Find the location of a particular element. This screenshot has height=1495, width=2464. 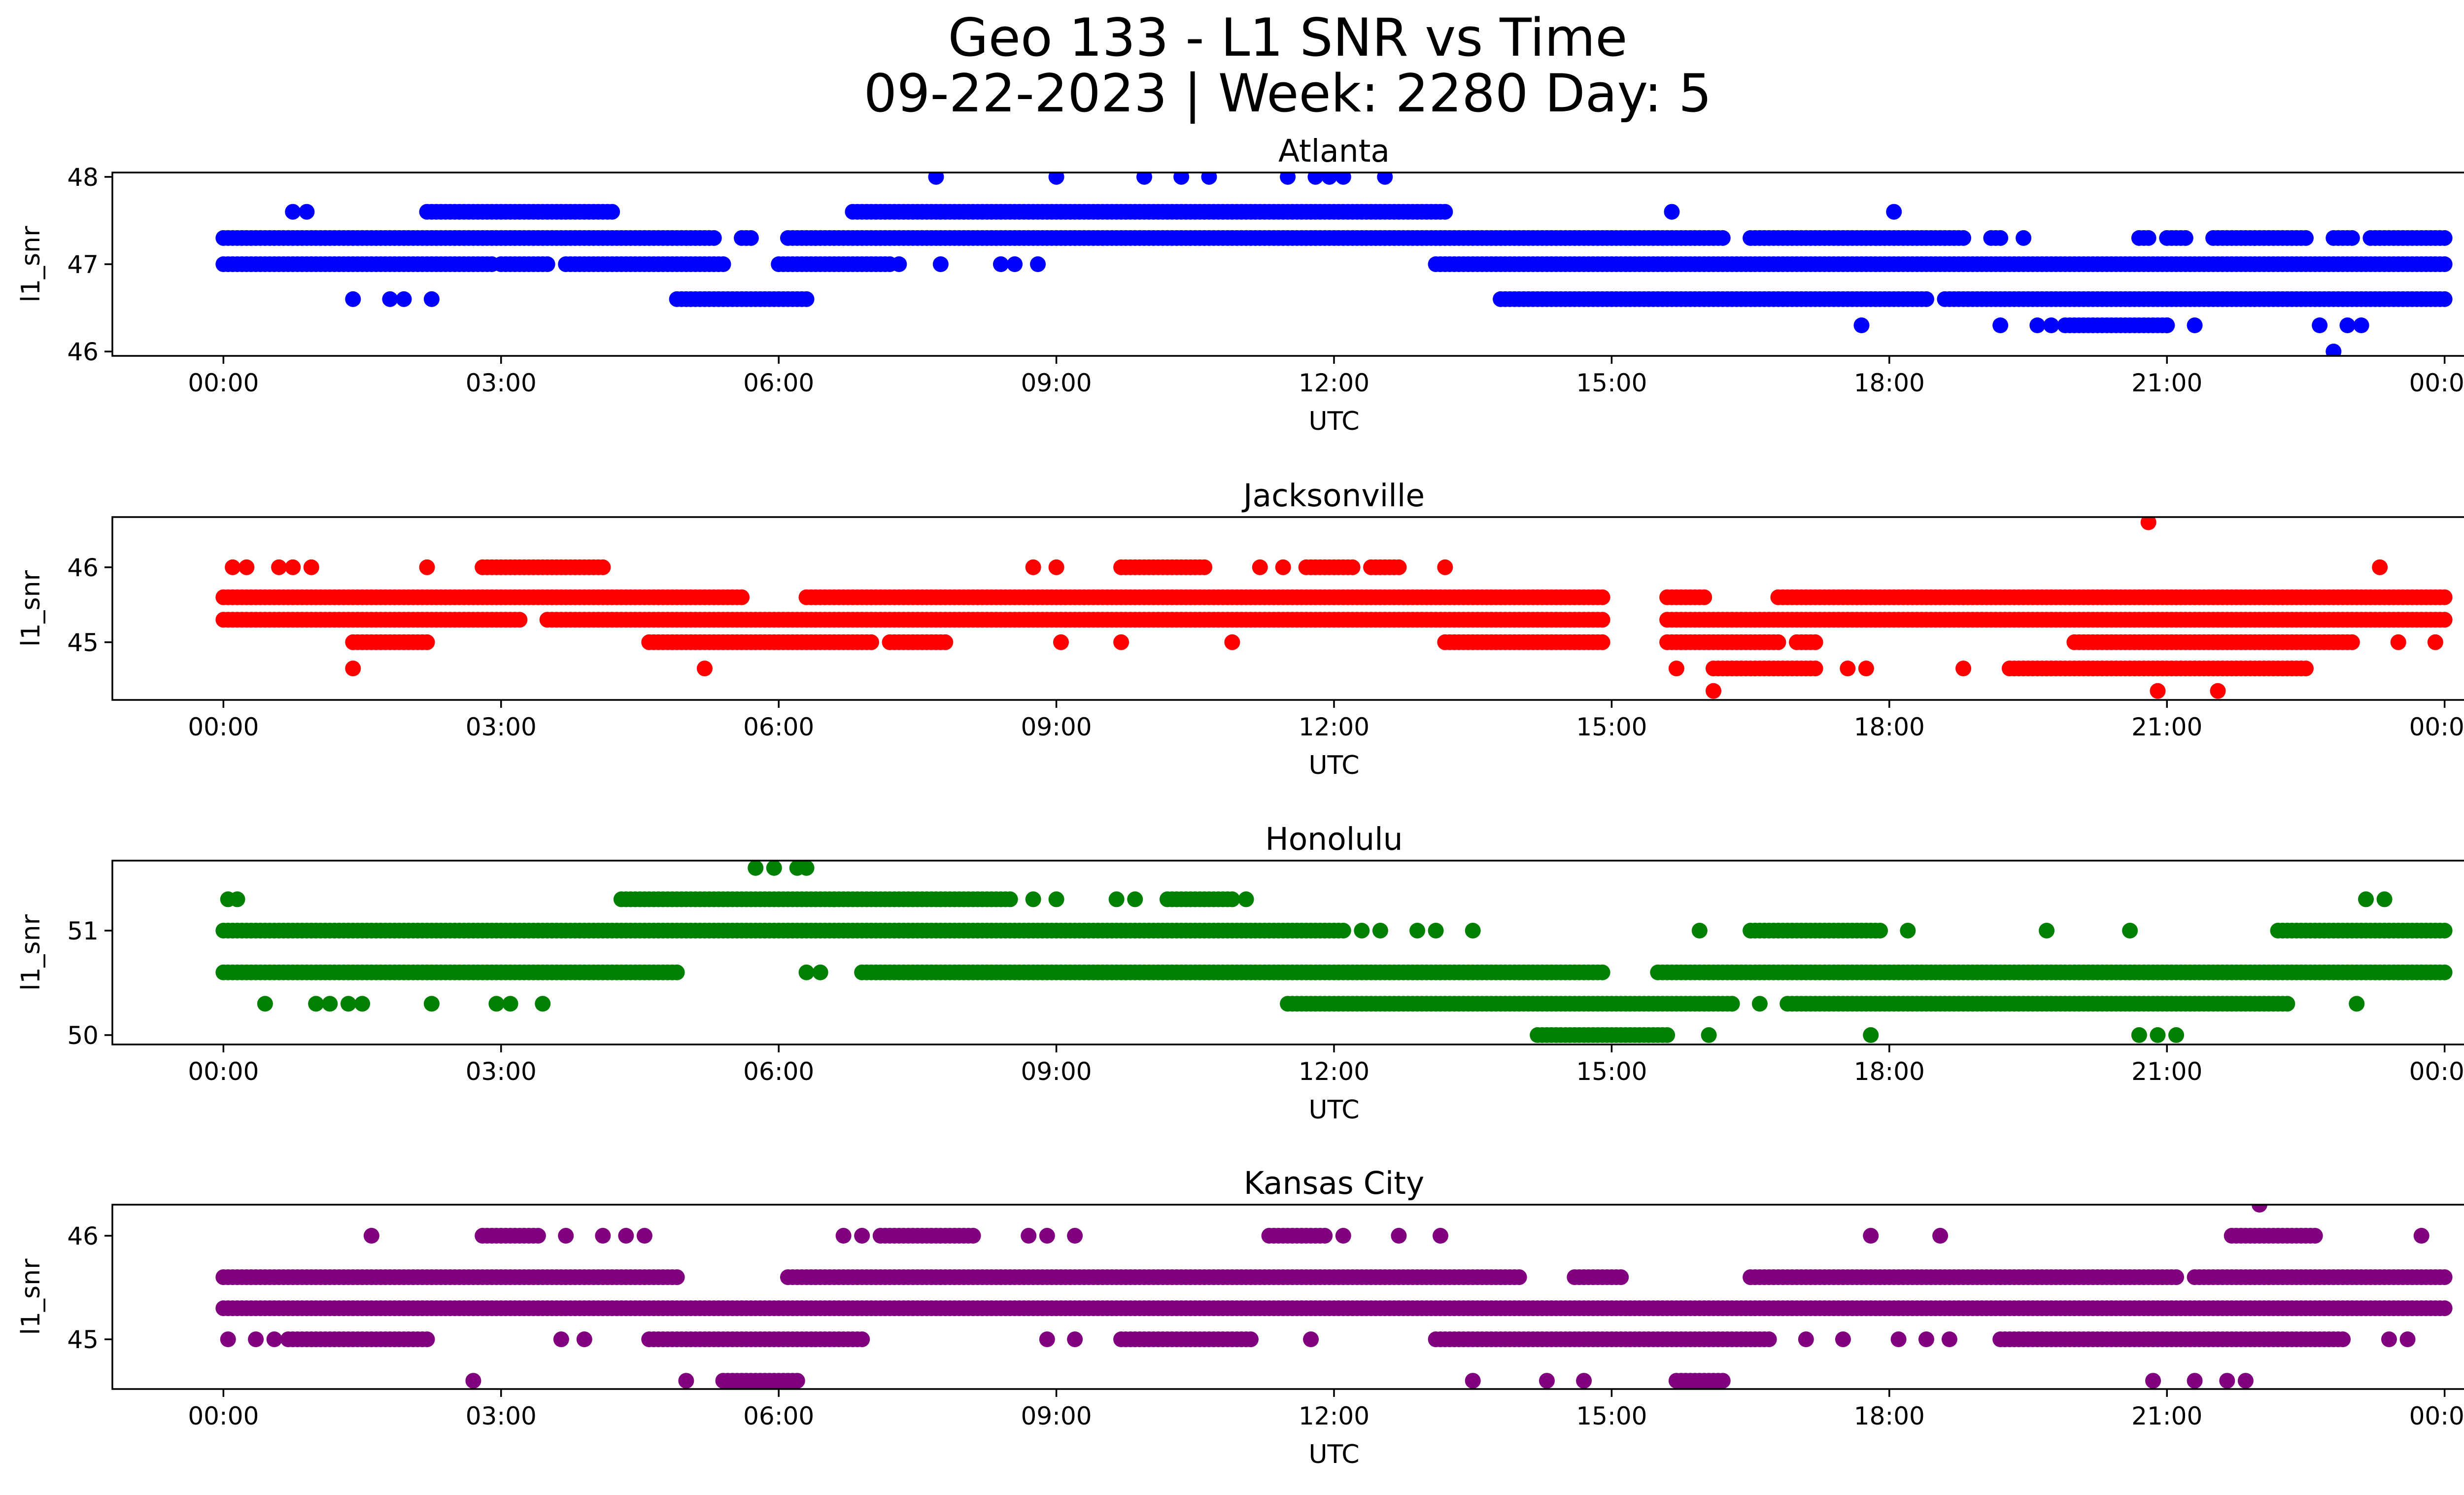

figure-title-line2: 09-22-2023 | Week: 2280 Day: 5 is located at coordinates (1288, 93).